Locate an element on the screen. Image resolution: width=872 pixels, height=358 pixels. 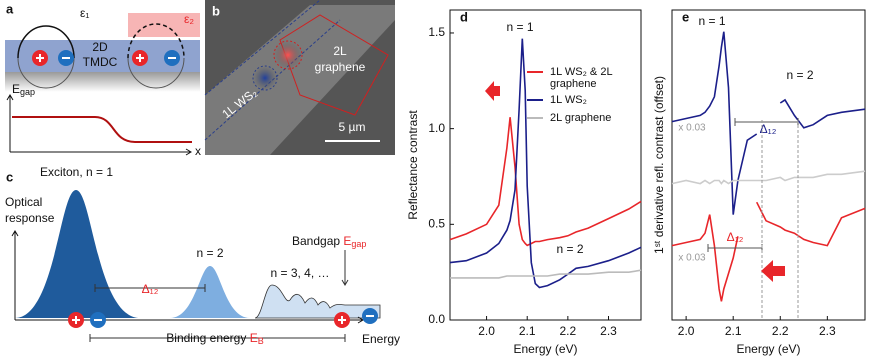
guide is located at coordinates (780, 220).